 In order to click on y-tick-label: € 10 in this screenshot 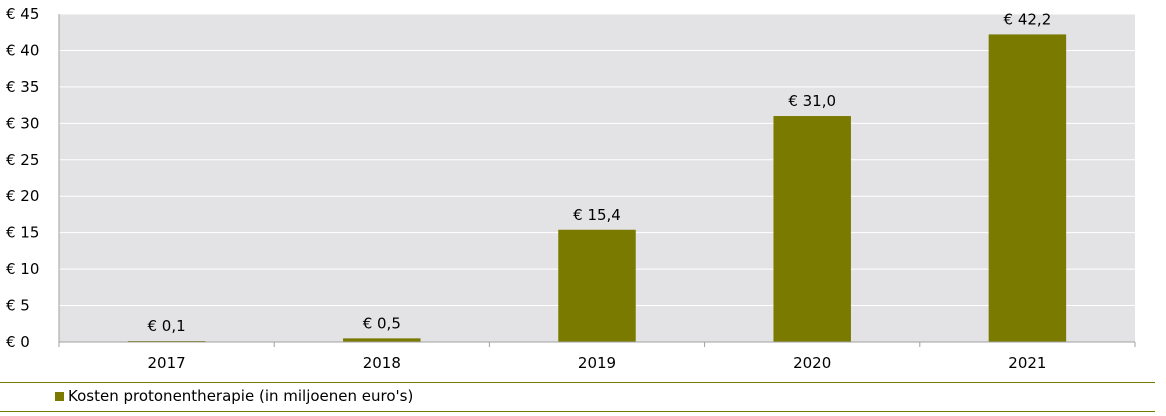, I will do `click(22, 269)`.